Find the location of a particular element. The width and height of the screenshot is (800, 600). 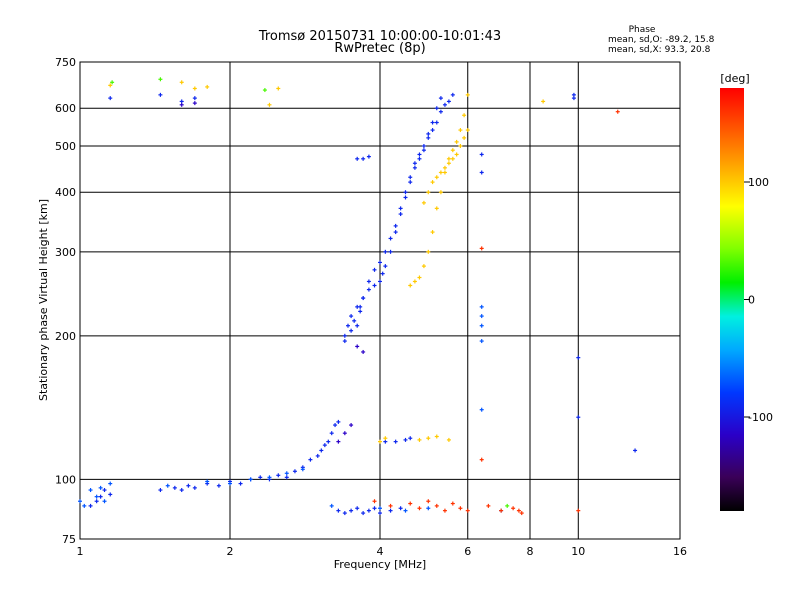

phase-stats-o: mean, sd,O: -89.2, 15.8 is located at coordinates (661, 40).